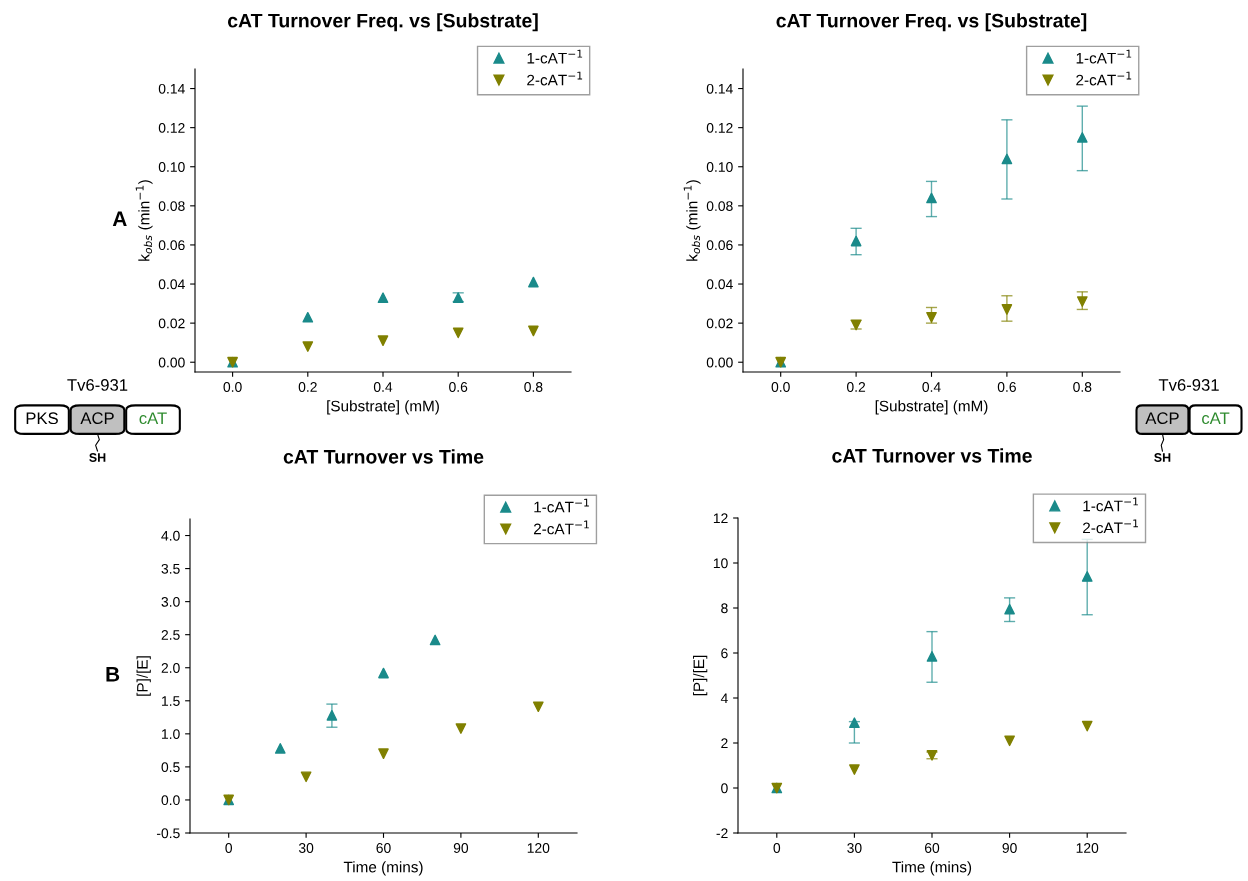  Describe the element at coordinates (170, 800) in the screenshot. I see `y-tick-label: 0.0` at that location.